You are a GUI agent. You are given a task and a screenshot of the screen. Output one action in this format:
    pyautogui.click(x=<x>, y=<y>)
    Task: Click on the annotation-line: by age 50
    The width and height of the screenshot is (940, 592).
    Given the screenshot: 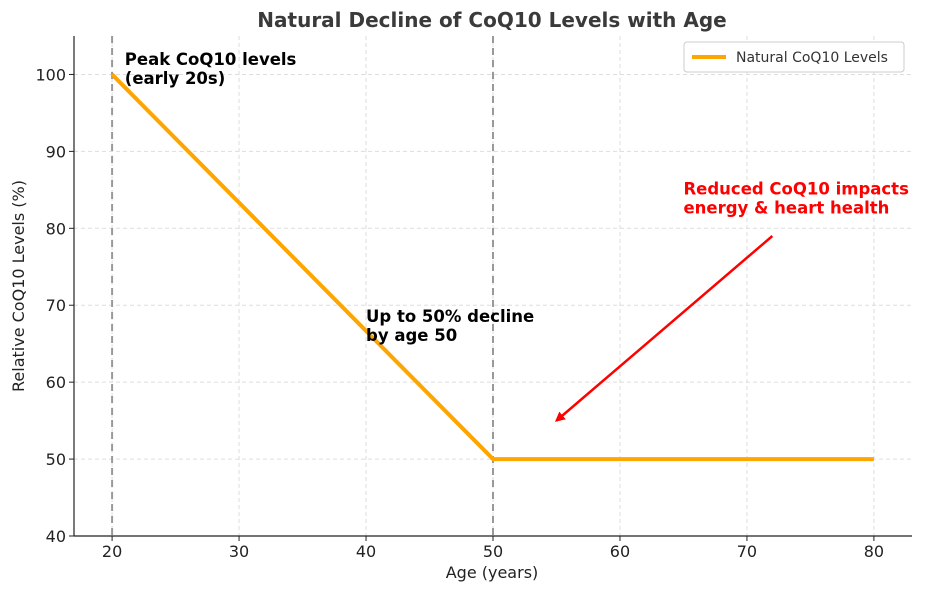 What is the action you would take?
    pyautogui.click(x=411, y=335)
    